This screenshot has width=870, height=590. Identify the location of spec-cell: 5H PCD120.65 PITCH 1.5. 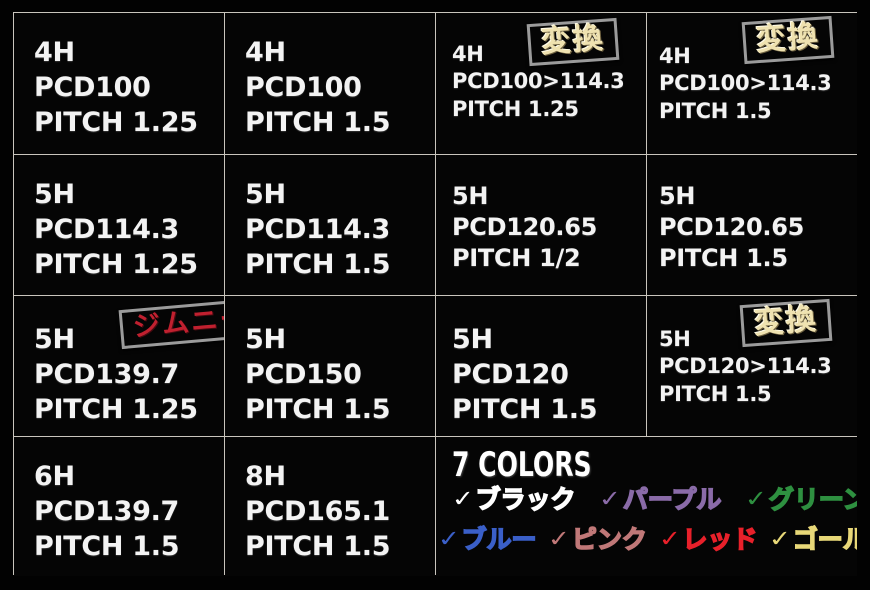
(752, 225).